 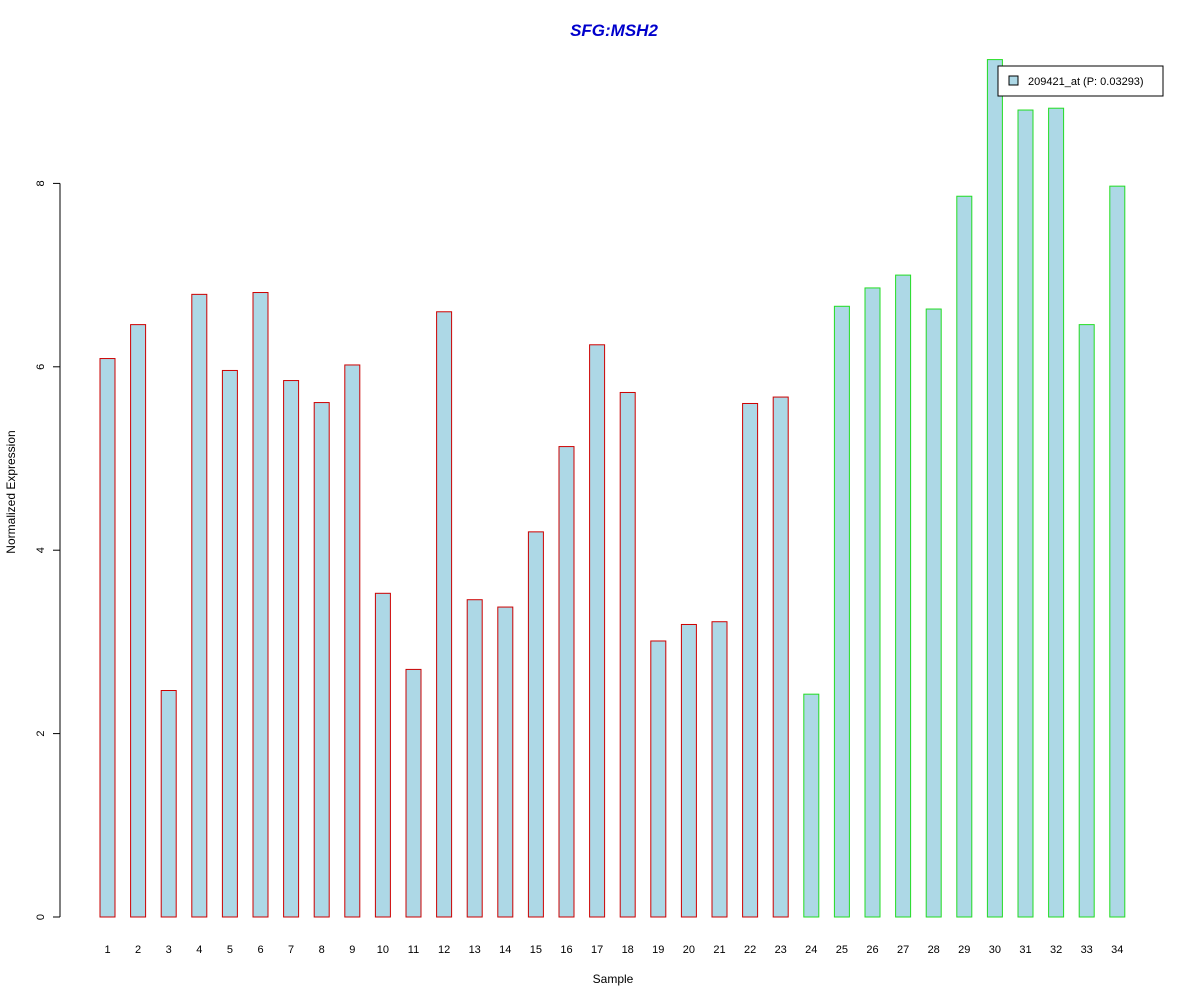 What do you see at coordinates (1117, 950) in the screenshot?
I see `x-tick-label: 34` at bounding box center [1117, 950].